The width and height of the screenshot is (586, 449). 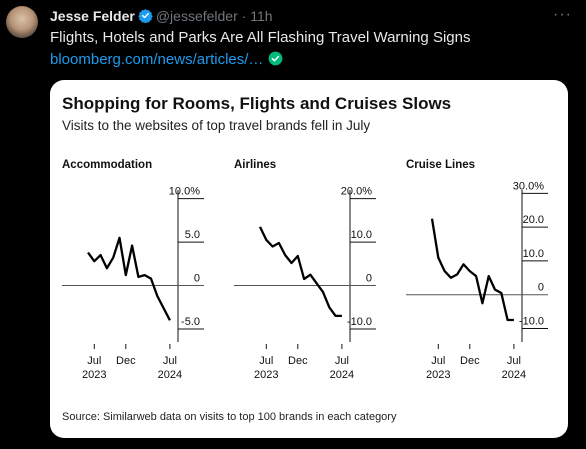 What do you see at coordinates (192, 235) in the screenshot?
I see `y-tick-label: 5.0` at bounding box center [192, 235].